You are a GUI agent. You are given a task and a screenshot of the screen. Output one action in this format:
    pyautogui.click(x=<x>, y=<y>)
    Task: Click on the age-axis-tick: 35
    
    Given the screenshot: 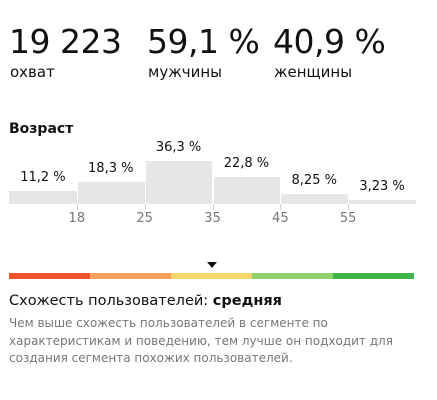 What is the action you would take?
    pyautogui.click(x=212, y=218)
    